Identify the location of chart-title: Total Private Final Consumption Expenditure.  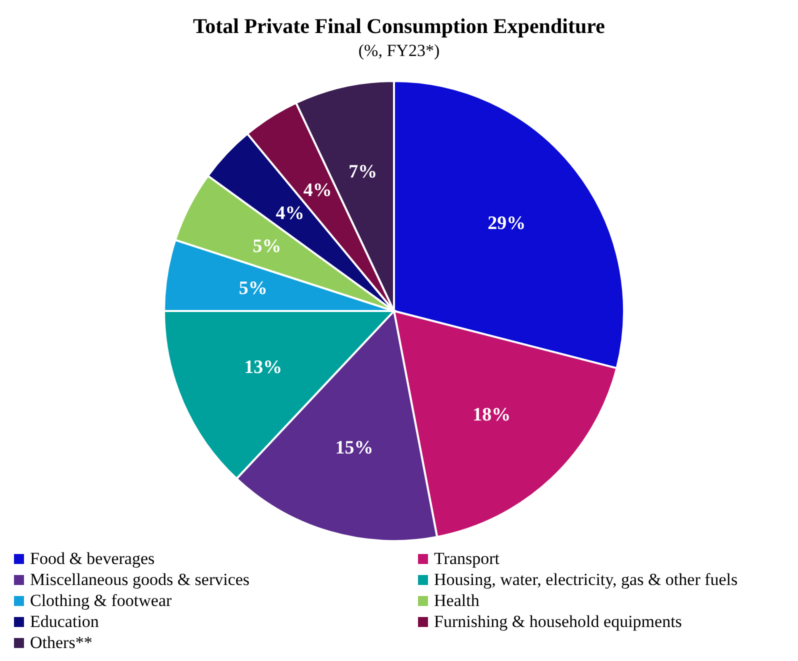
(399, 26).